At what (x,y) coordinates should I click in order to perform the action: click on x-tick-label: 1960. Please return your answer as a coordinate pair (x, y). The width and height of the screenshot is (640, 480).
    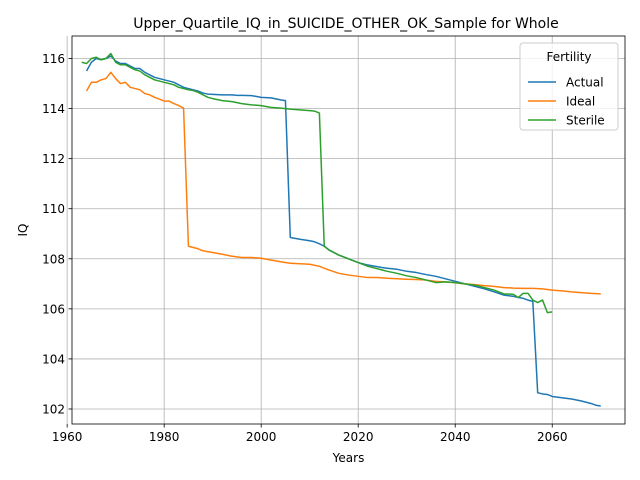
    Looking at the image, I should click on (67, 437).